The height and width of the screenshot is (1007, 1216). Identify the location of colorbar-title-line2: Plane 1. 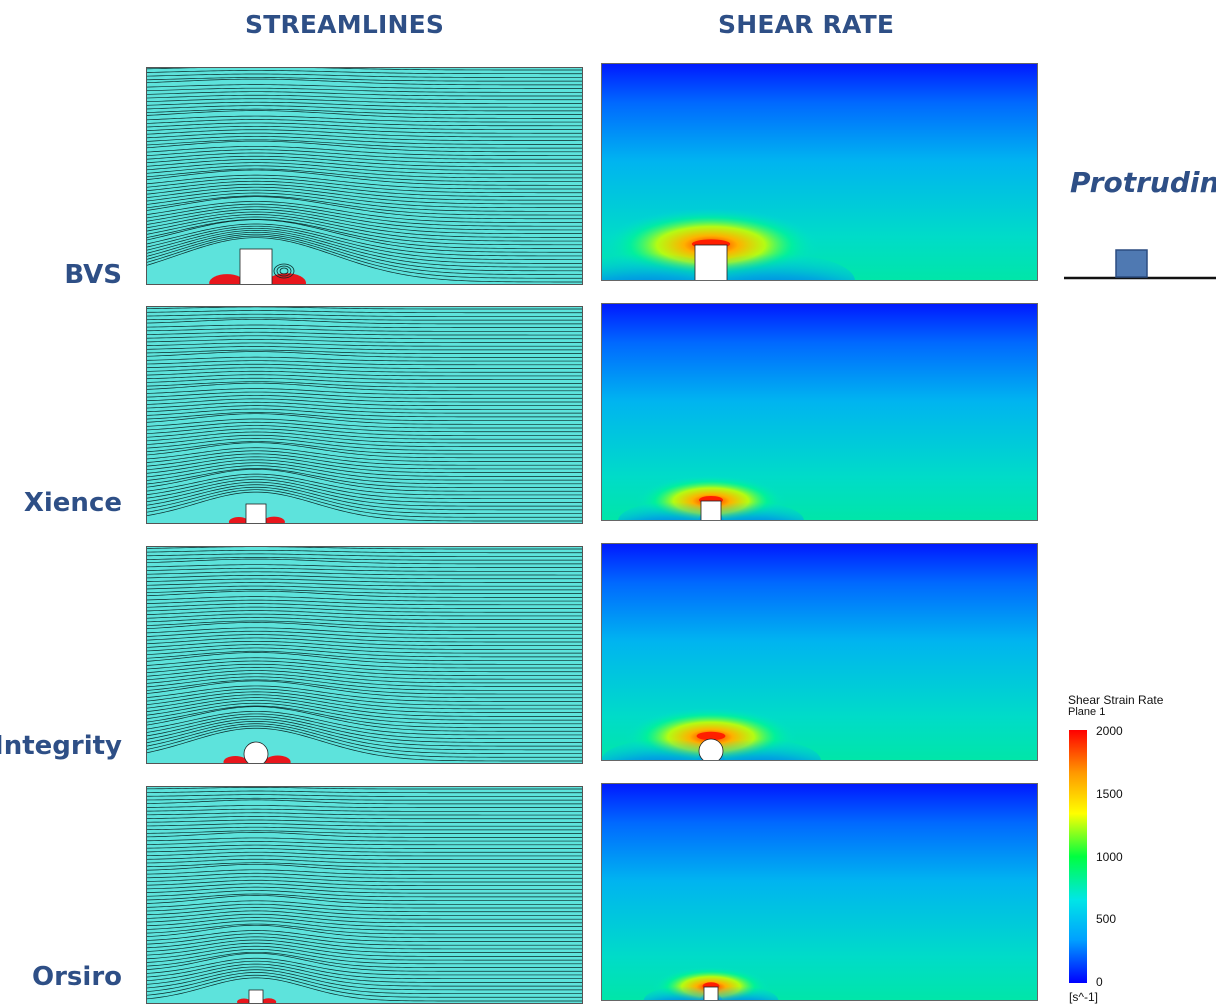
(1087, 712).